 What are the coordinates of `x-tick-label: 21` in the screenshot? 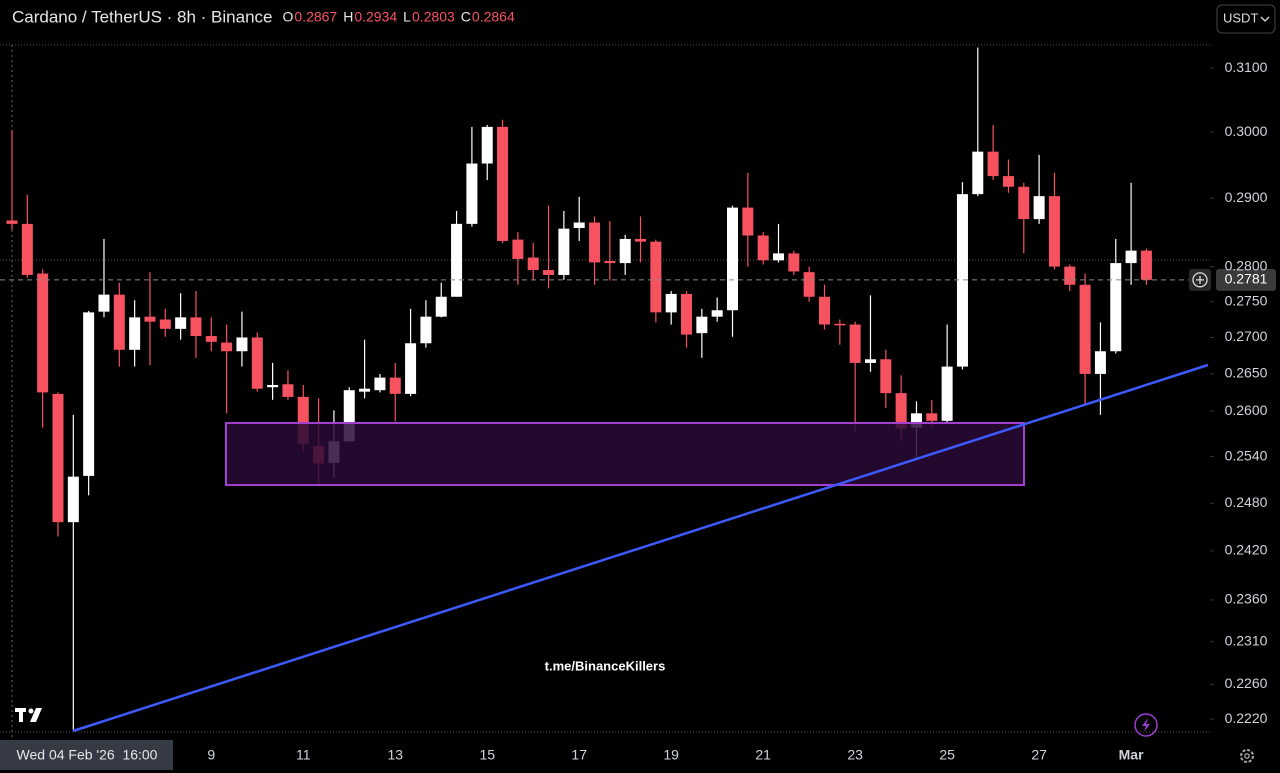 It's located at (763, 755).